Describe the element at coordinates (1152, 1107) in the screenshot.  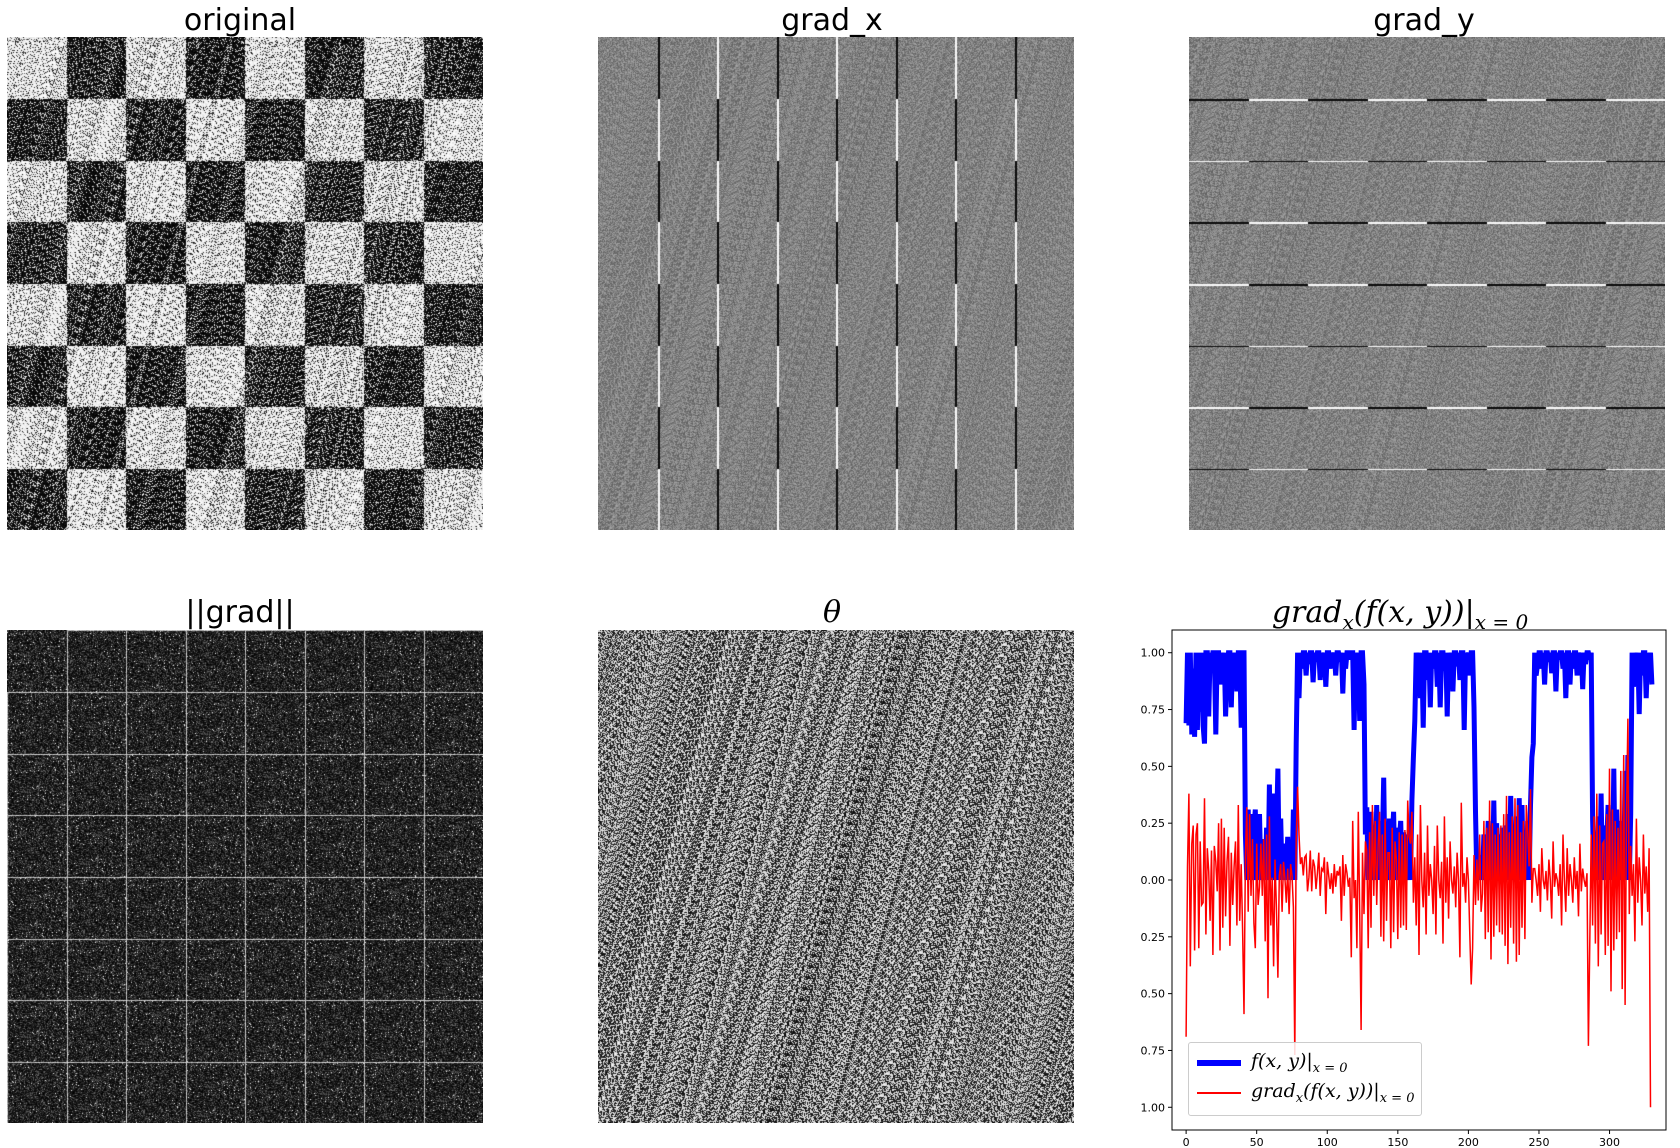
I see `y-tick-label: −1.00` at that location.